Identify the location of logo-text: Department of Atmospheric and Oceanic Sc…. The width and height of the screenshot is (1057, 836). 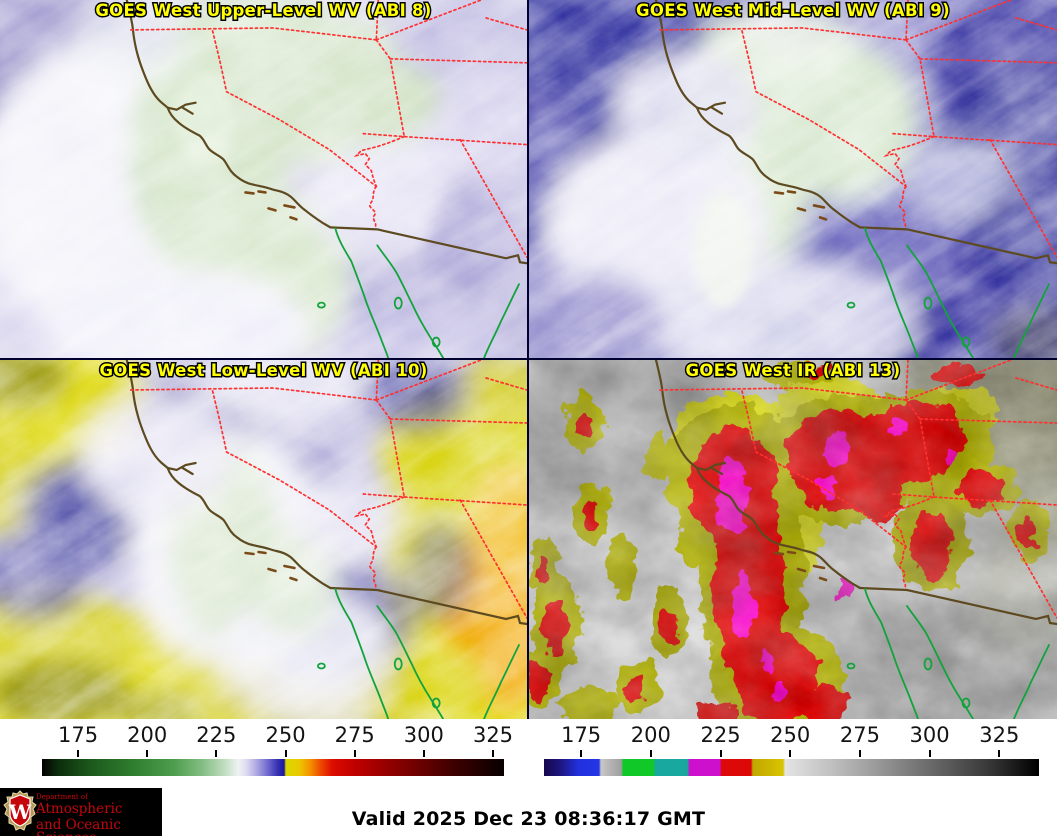
(99, 813).